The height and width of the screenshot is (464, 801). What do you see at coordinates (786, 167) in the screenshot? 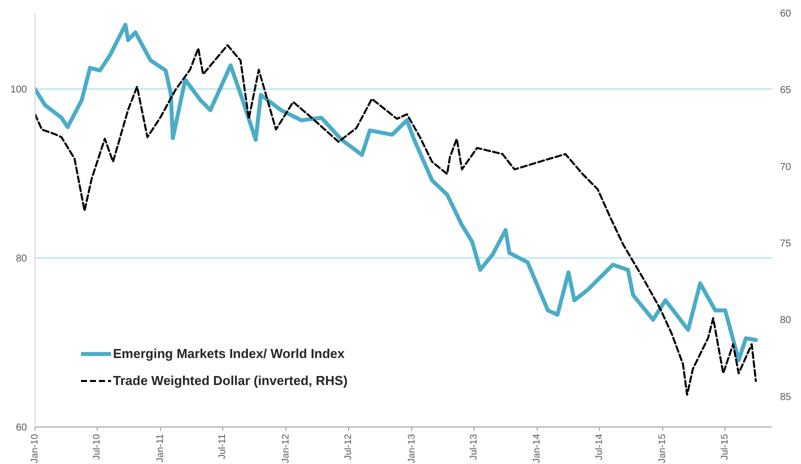
I see `y2-tick-label: 70` at bounding box center [786, 167].